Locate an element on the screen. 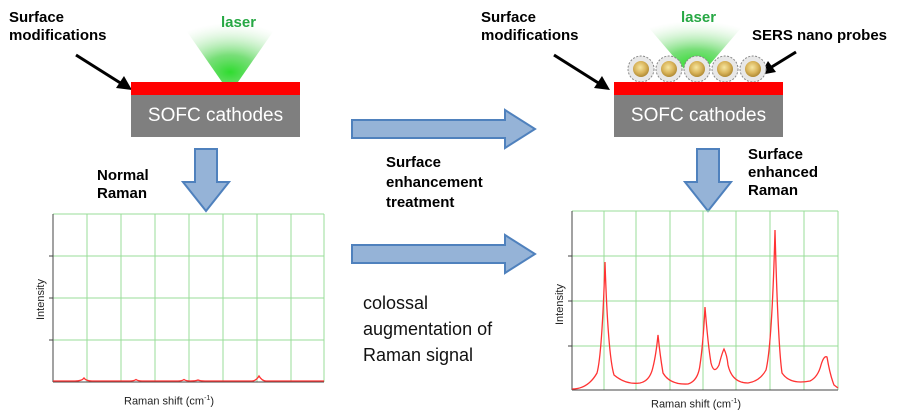  right-laser-beam-icon is located at coordinates (695, 35).